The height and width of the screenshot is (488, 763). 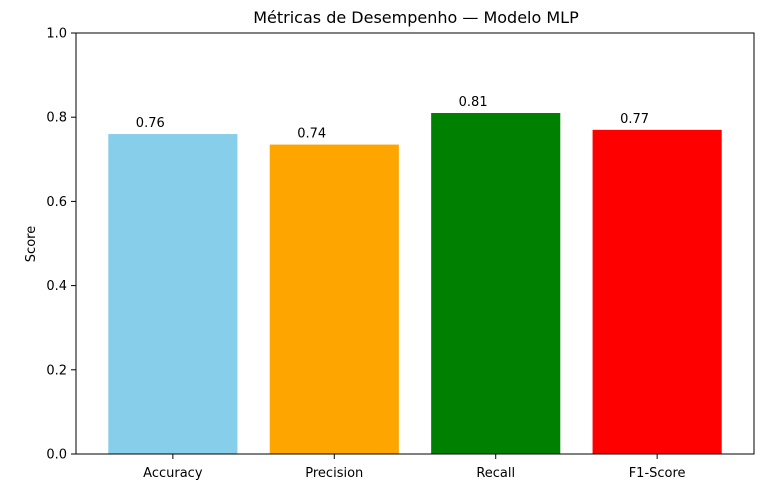 What do you see at coordinates (496, 283) in the screenshot?
I see `bar-recall` at bounding box center [496, 283].